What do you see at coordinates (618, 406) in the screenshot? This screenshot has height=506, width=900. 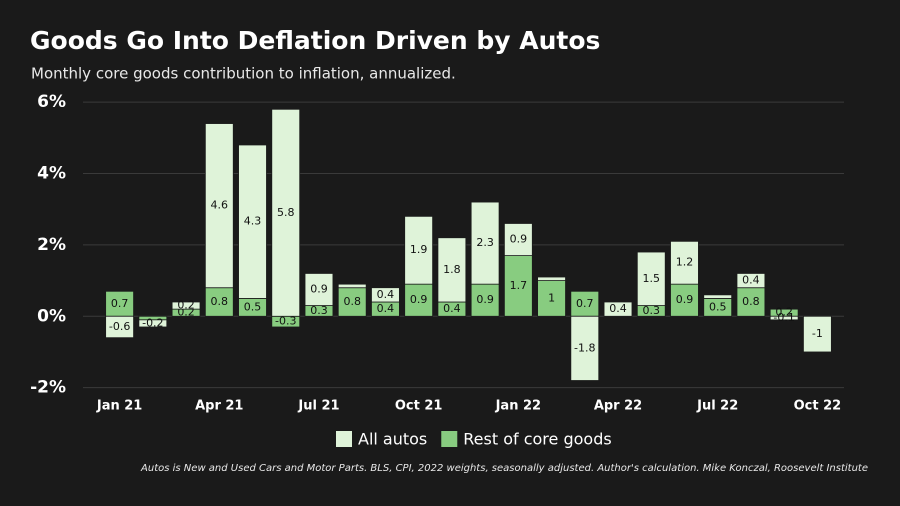 I see `x-tick-label: Apr 22` at bounding box center [618, 406].